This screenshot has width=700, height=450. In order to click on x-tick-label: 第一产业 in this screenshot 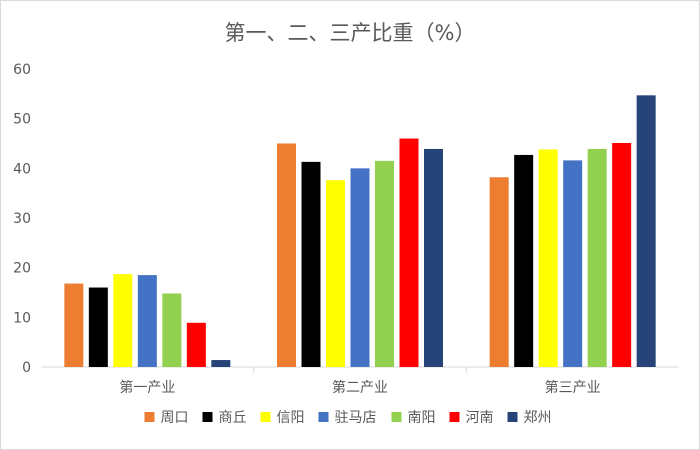, I will do `click(147, 387)`.